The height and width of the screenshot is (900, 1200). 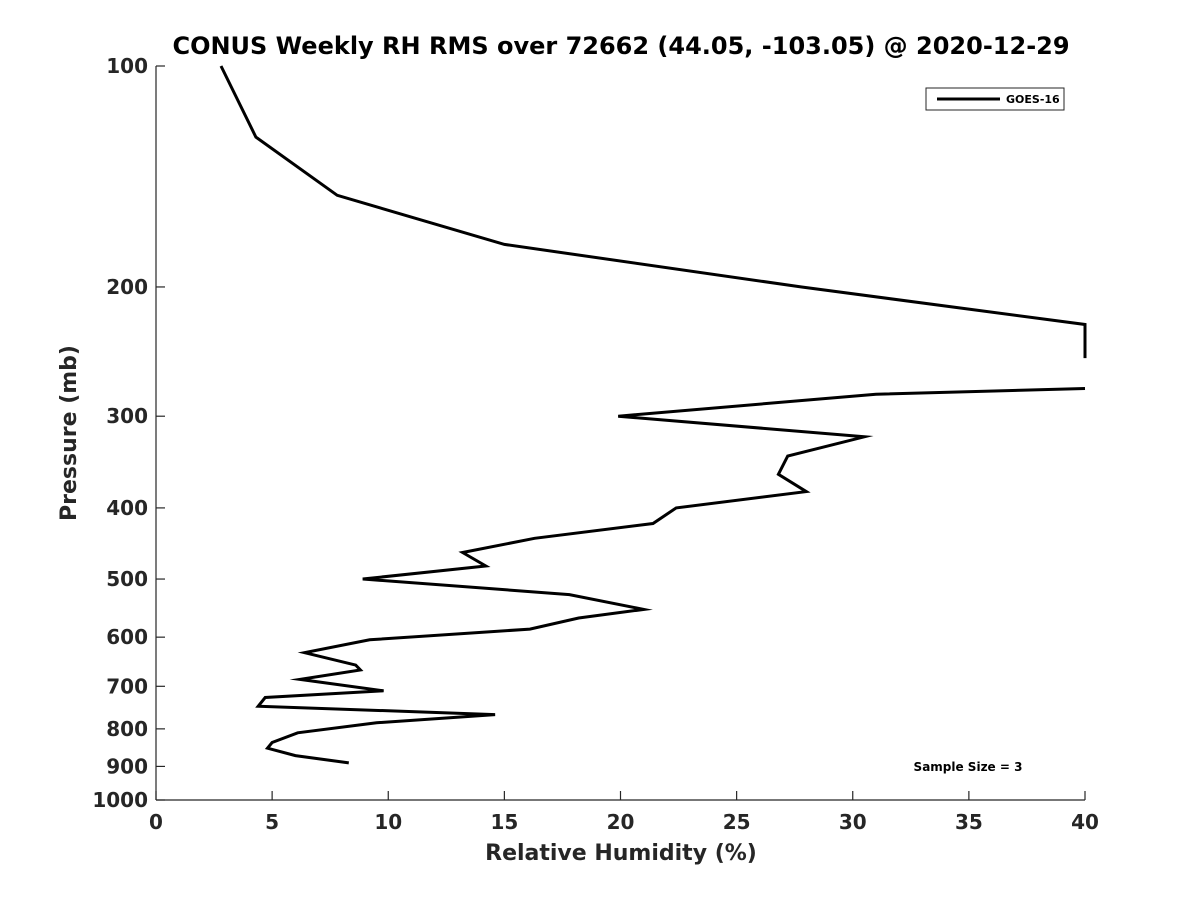 I want to click on y-tick-label: 300, so click(x=127, y=416).